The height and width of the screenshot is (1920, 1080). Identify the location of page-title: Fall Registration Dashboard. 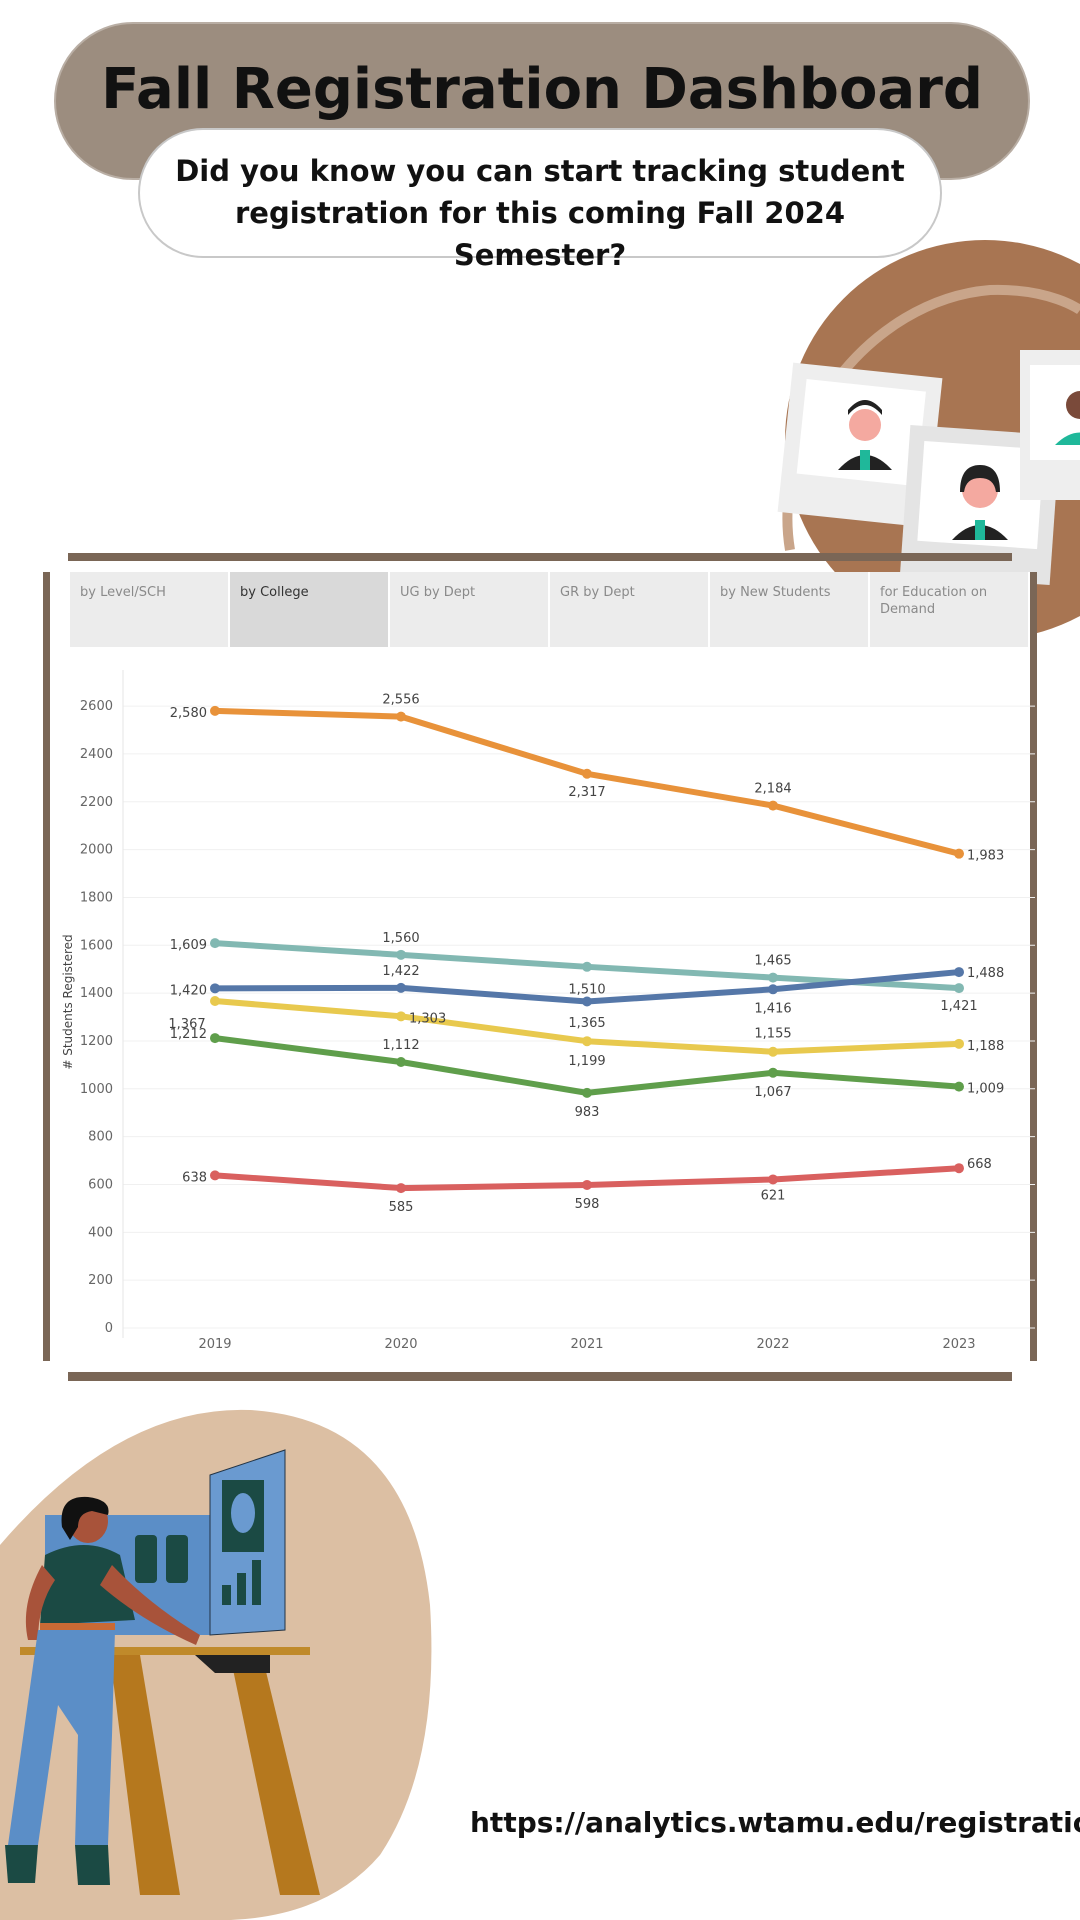
(542, 89).